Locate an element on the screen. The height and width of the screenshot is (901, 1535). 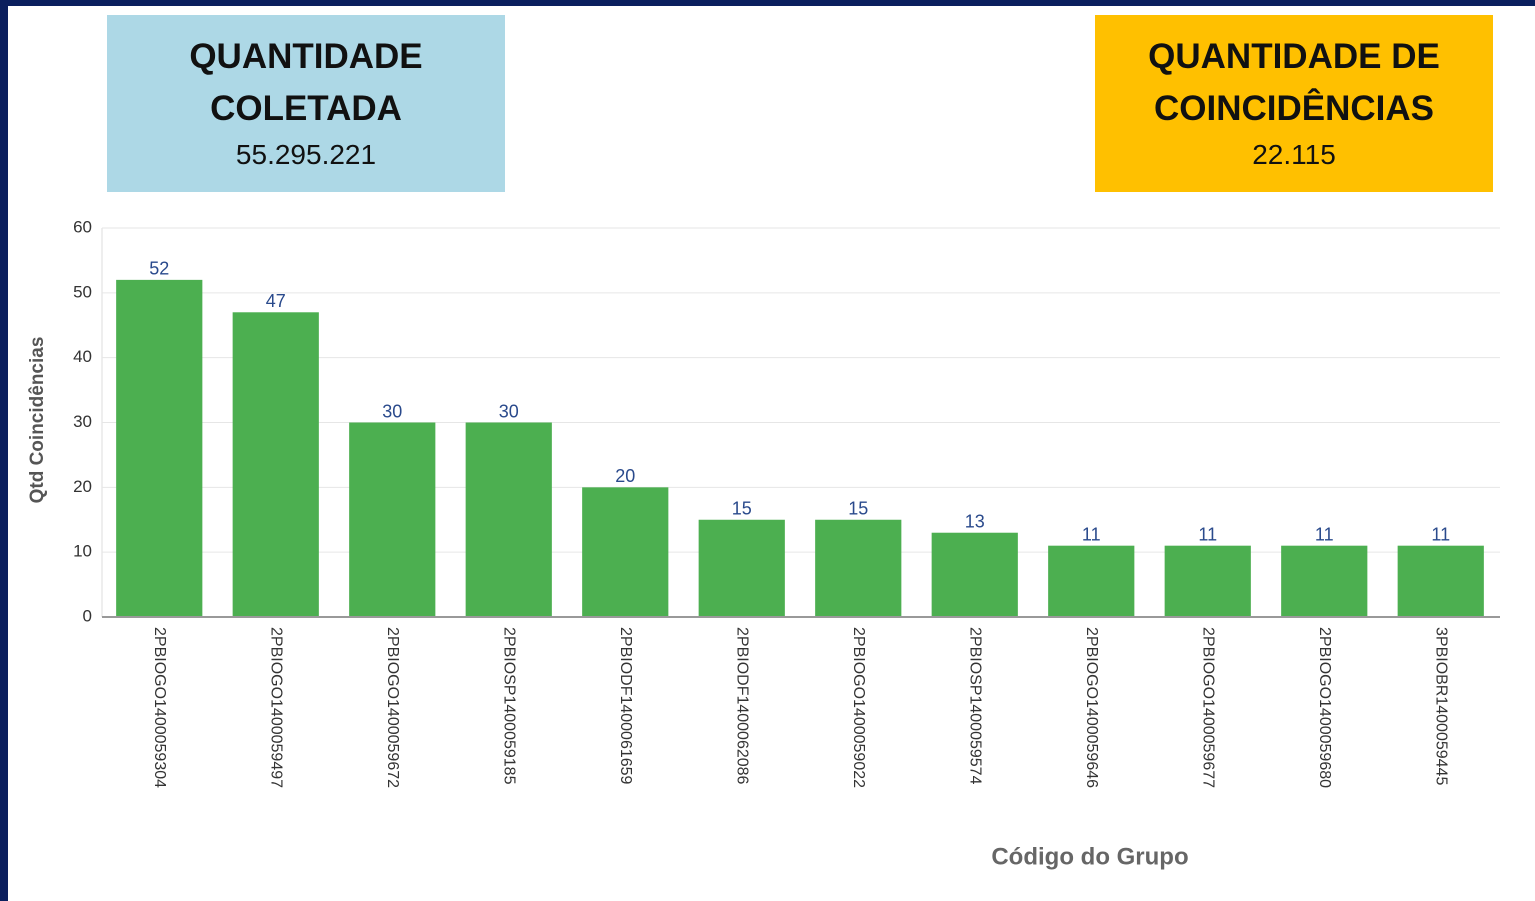
x-tick-label: 2PBIOGO1400059677 is located at coordinates (1208, 707).